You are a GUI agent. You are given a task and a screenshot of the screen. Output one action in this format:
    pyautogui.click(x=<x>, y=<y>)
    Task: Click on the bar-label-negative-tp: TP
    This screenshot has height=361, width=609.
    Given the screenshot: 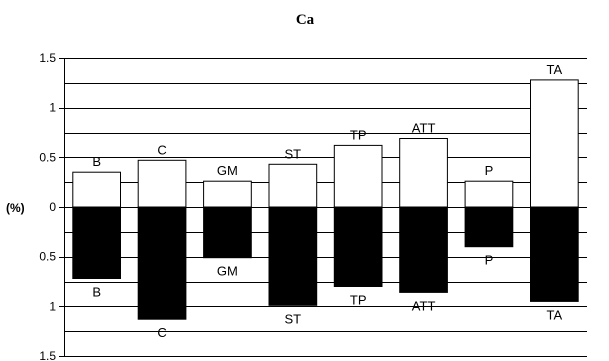 What is the action you would take?
    pyautogui.click(x=358, y=300)
    